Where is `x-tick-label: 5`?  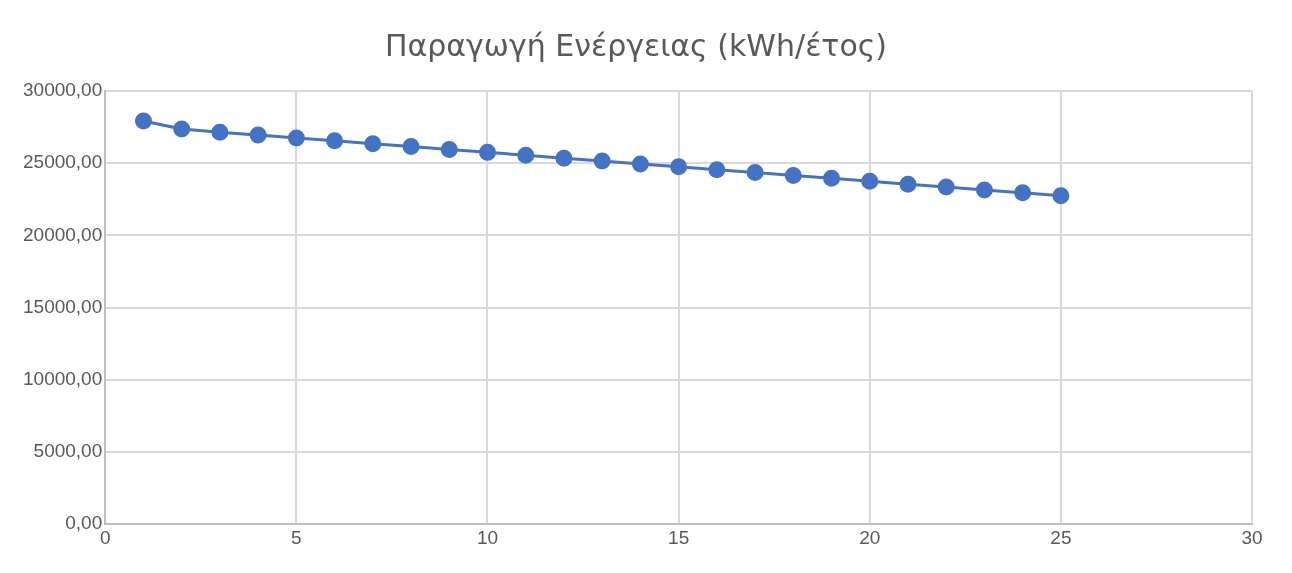
x-tick-label: 5 is located at coordinates (296, 537).